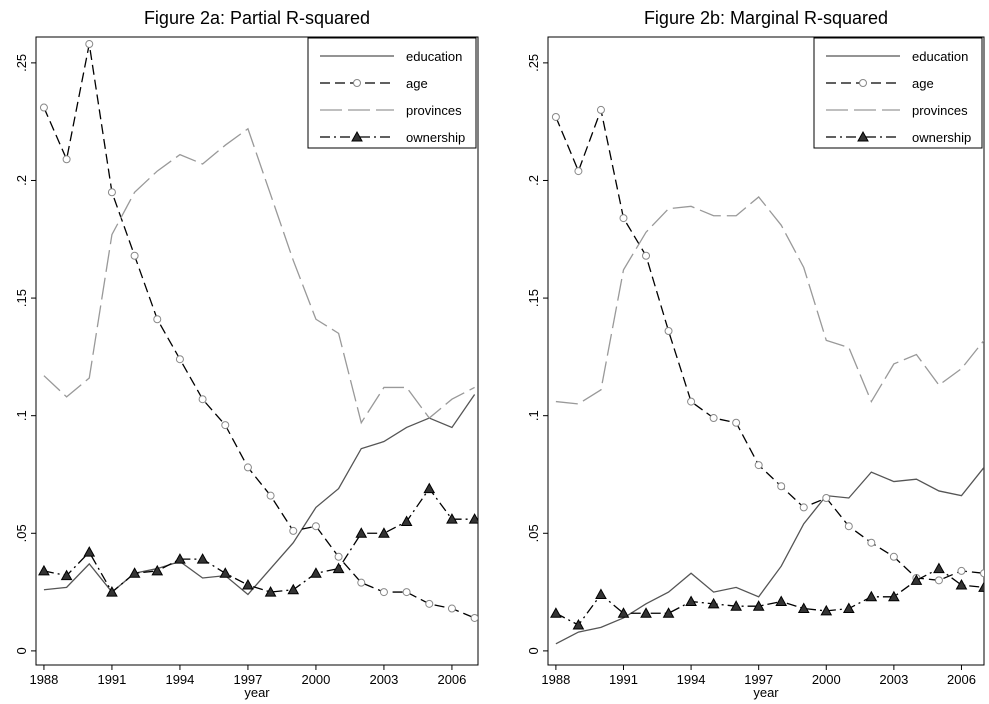 The width and height of the screenshot is (989, 704). I want to click on x-tick-label: 2006, so click(451, 679).